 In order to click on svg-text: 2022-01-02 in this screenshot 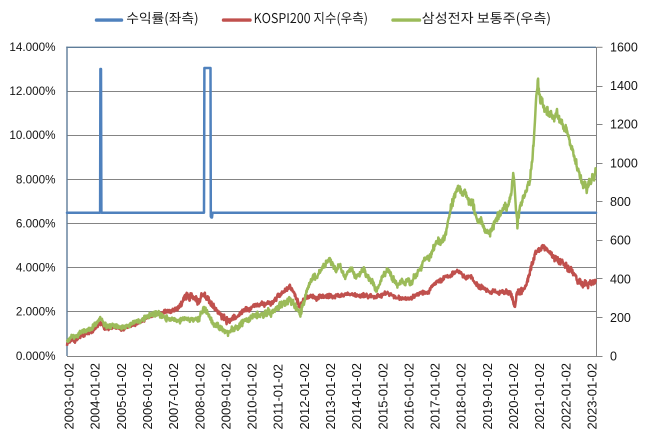, I will do `click(565, 396)`.